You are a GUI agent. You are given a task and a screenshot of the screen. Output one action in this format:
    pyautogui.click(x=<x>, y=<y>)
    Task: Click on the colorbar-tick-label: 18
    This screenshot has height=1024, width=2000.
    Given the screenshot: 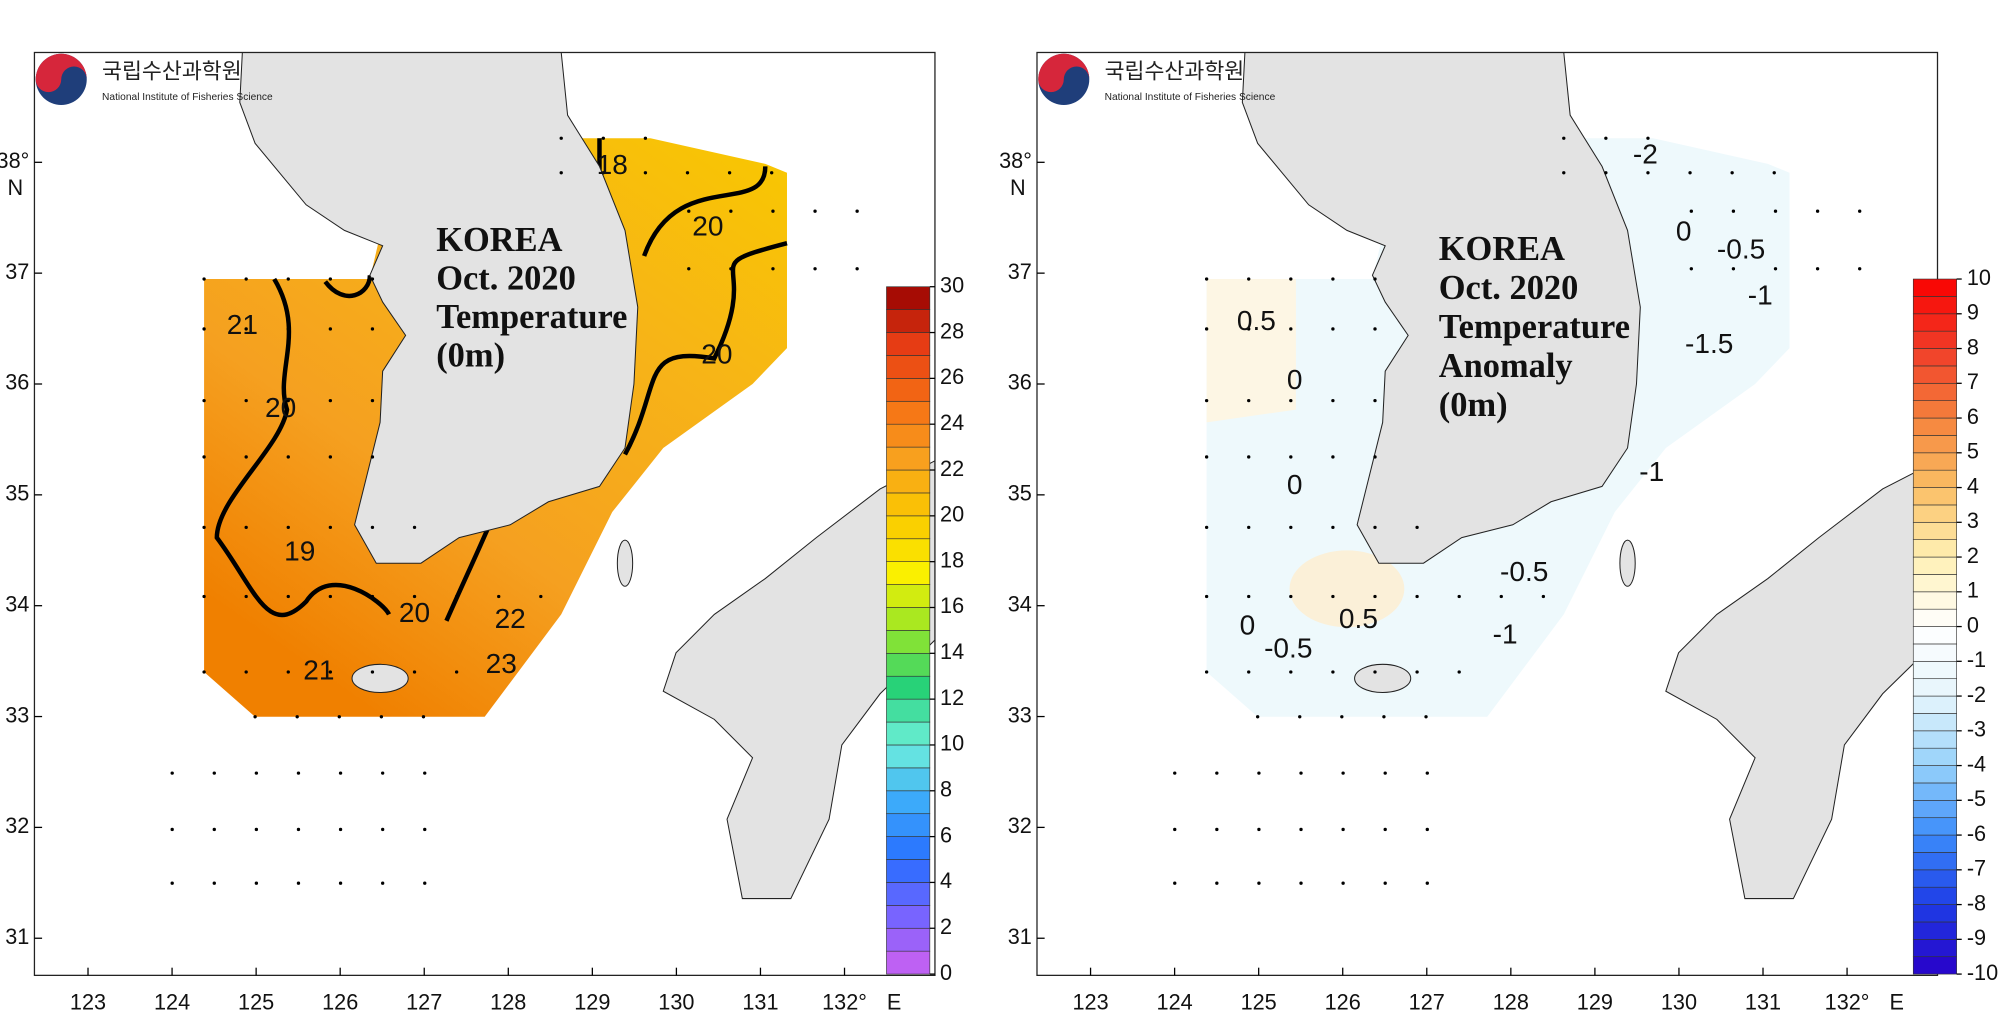 What is the action you would take?
    pyautogui.click(x=952, y=559)
    